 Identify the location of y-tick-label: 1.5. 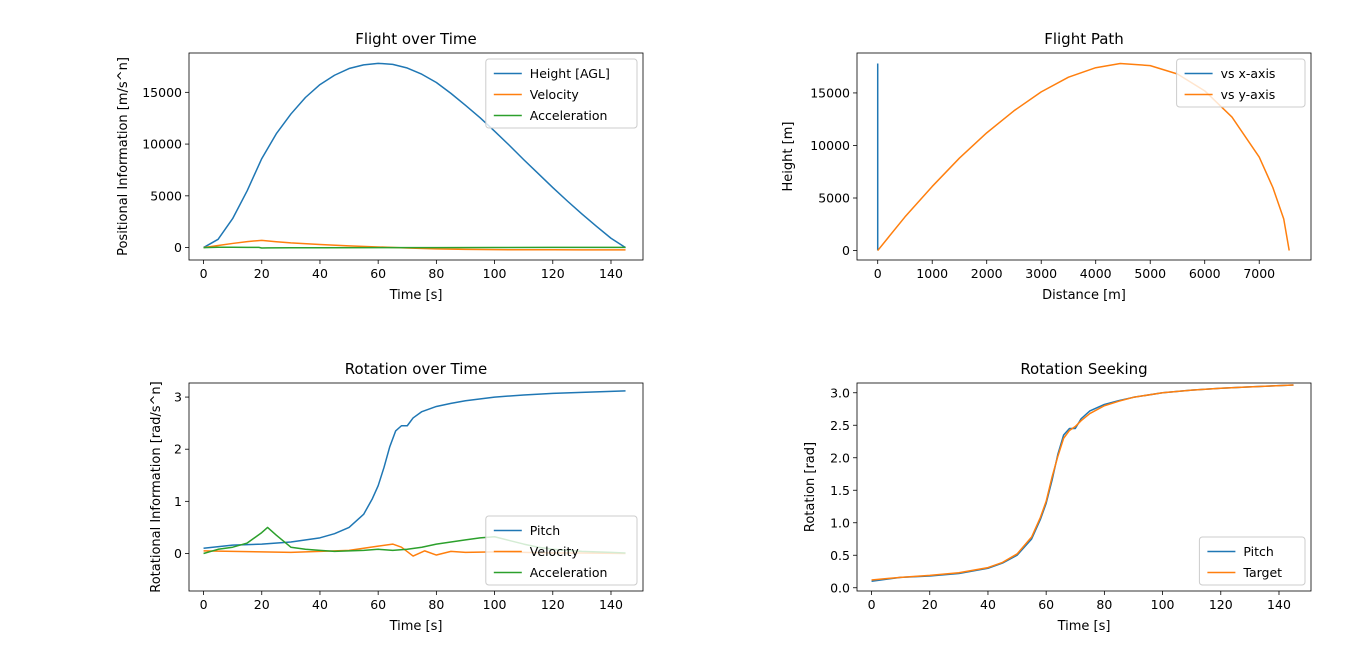
(840, 490).